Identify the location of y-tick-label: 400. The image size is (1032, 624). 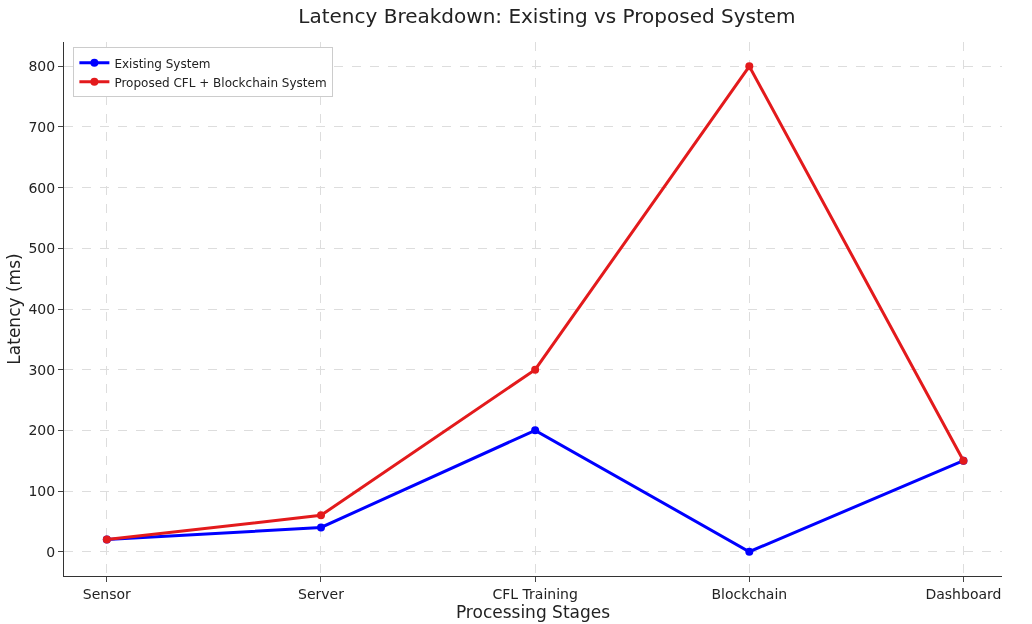
(42, 308).